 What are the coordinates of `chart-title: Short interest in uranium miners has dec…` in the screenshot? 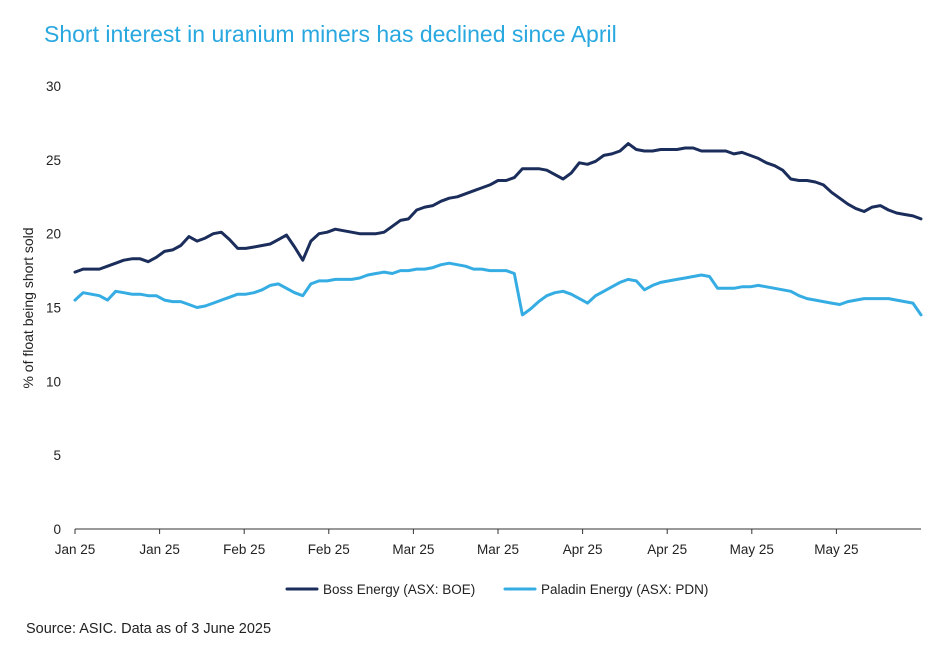 It's located at (330, 34).